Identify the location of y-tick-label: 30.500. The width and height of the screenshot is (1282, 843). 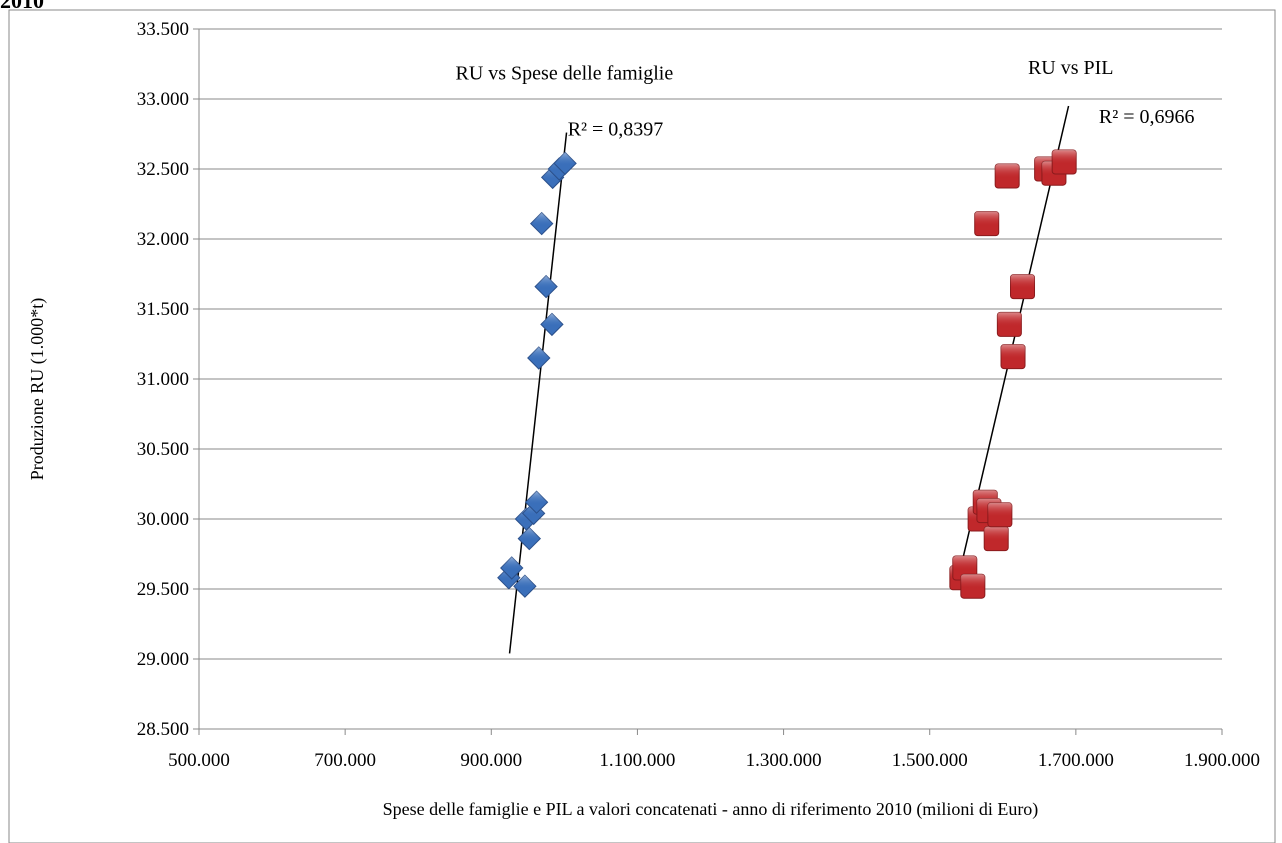
(163, 449).